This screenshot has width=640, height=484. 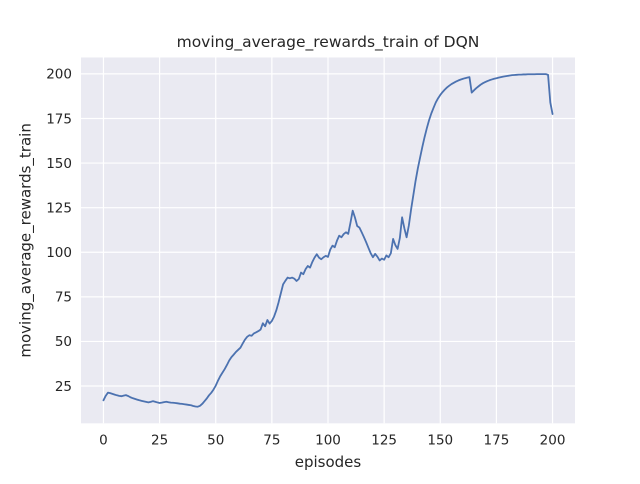 I want to click on x-tick-label: 100, so click(x=328, y=440).